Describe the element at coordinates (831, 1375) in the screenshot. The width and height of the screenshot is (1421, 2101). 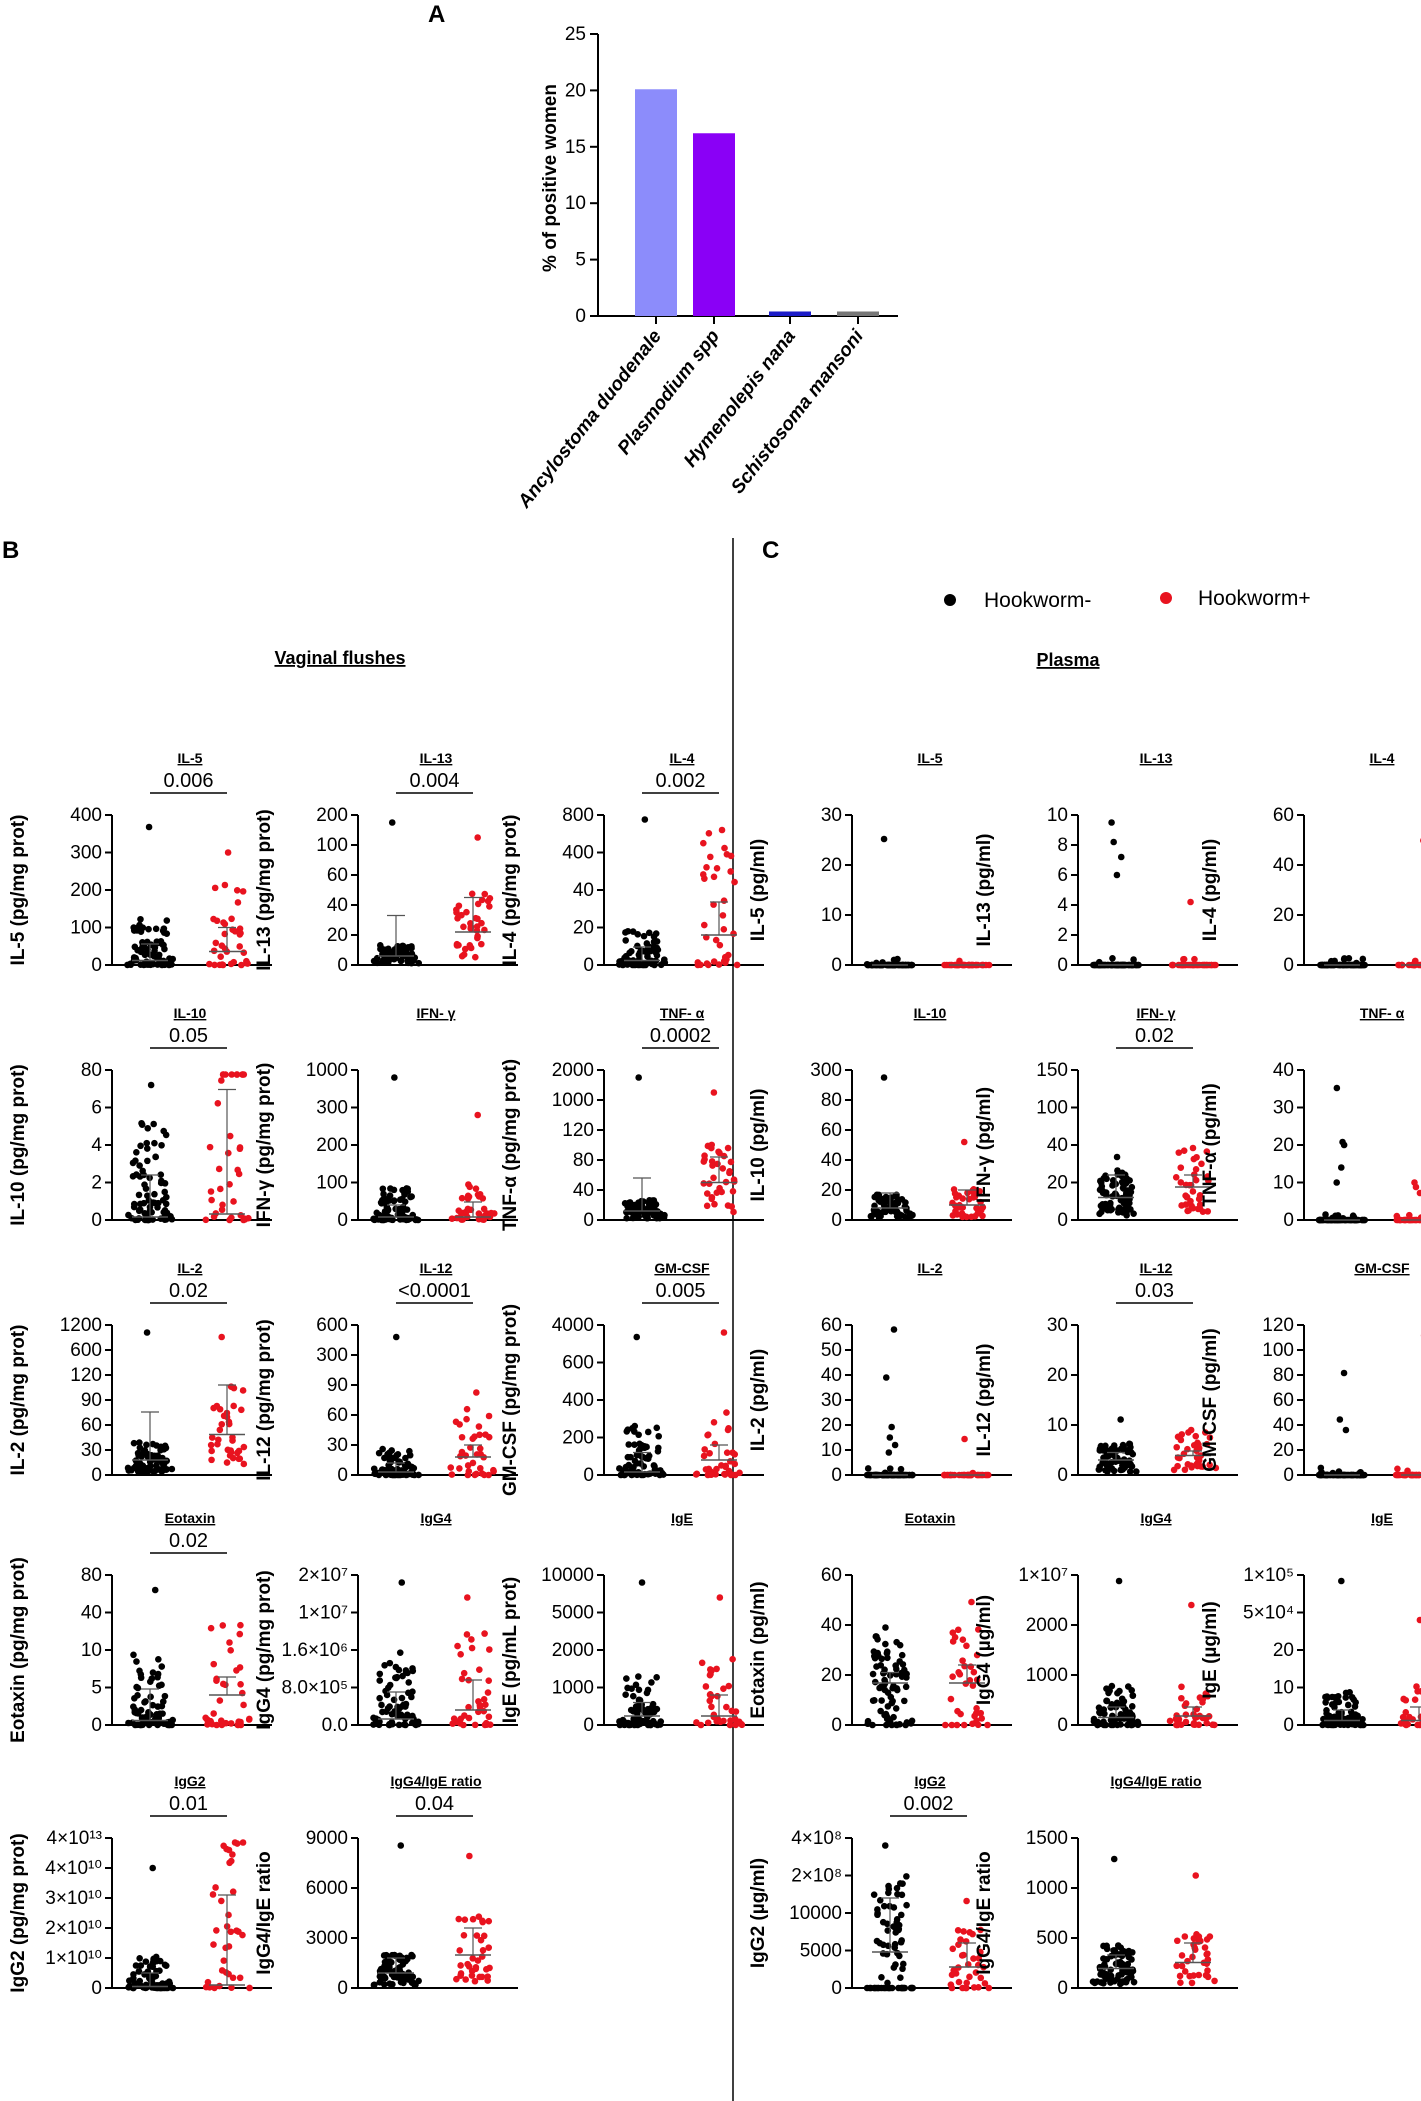
I see `c-il-2-ytick-label: 40` at that location.